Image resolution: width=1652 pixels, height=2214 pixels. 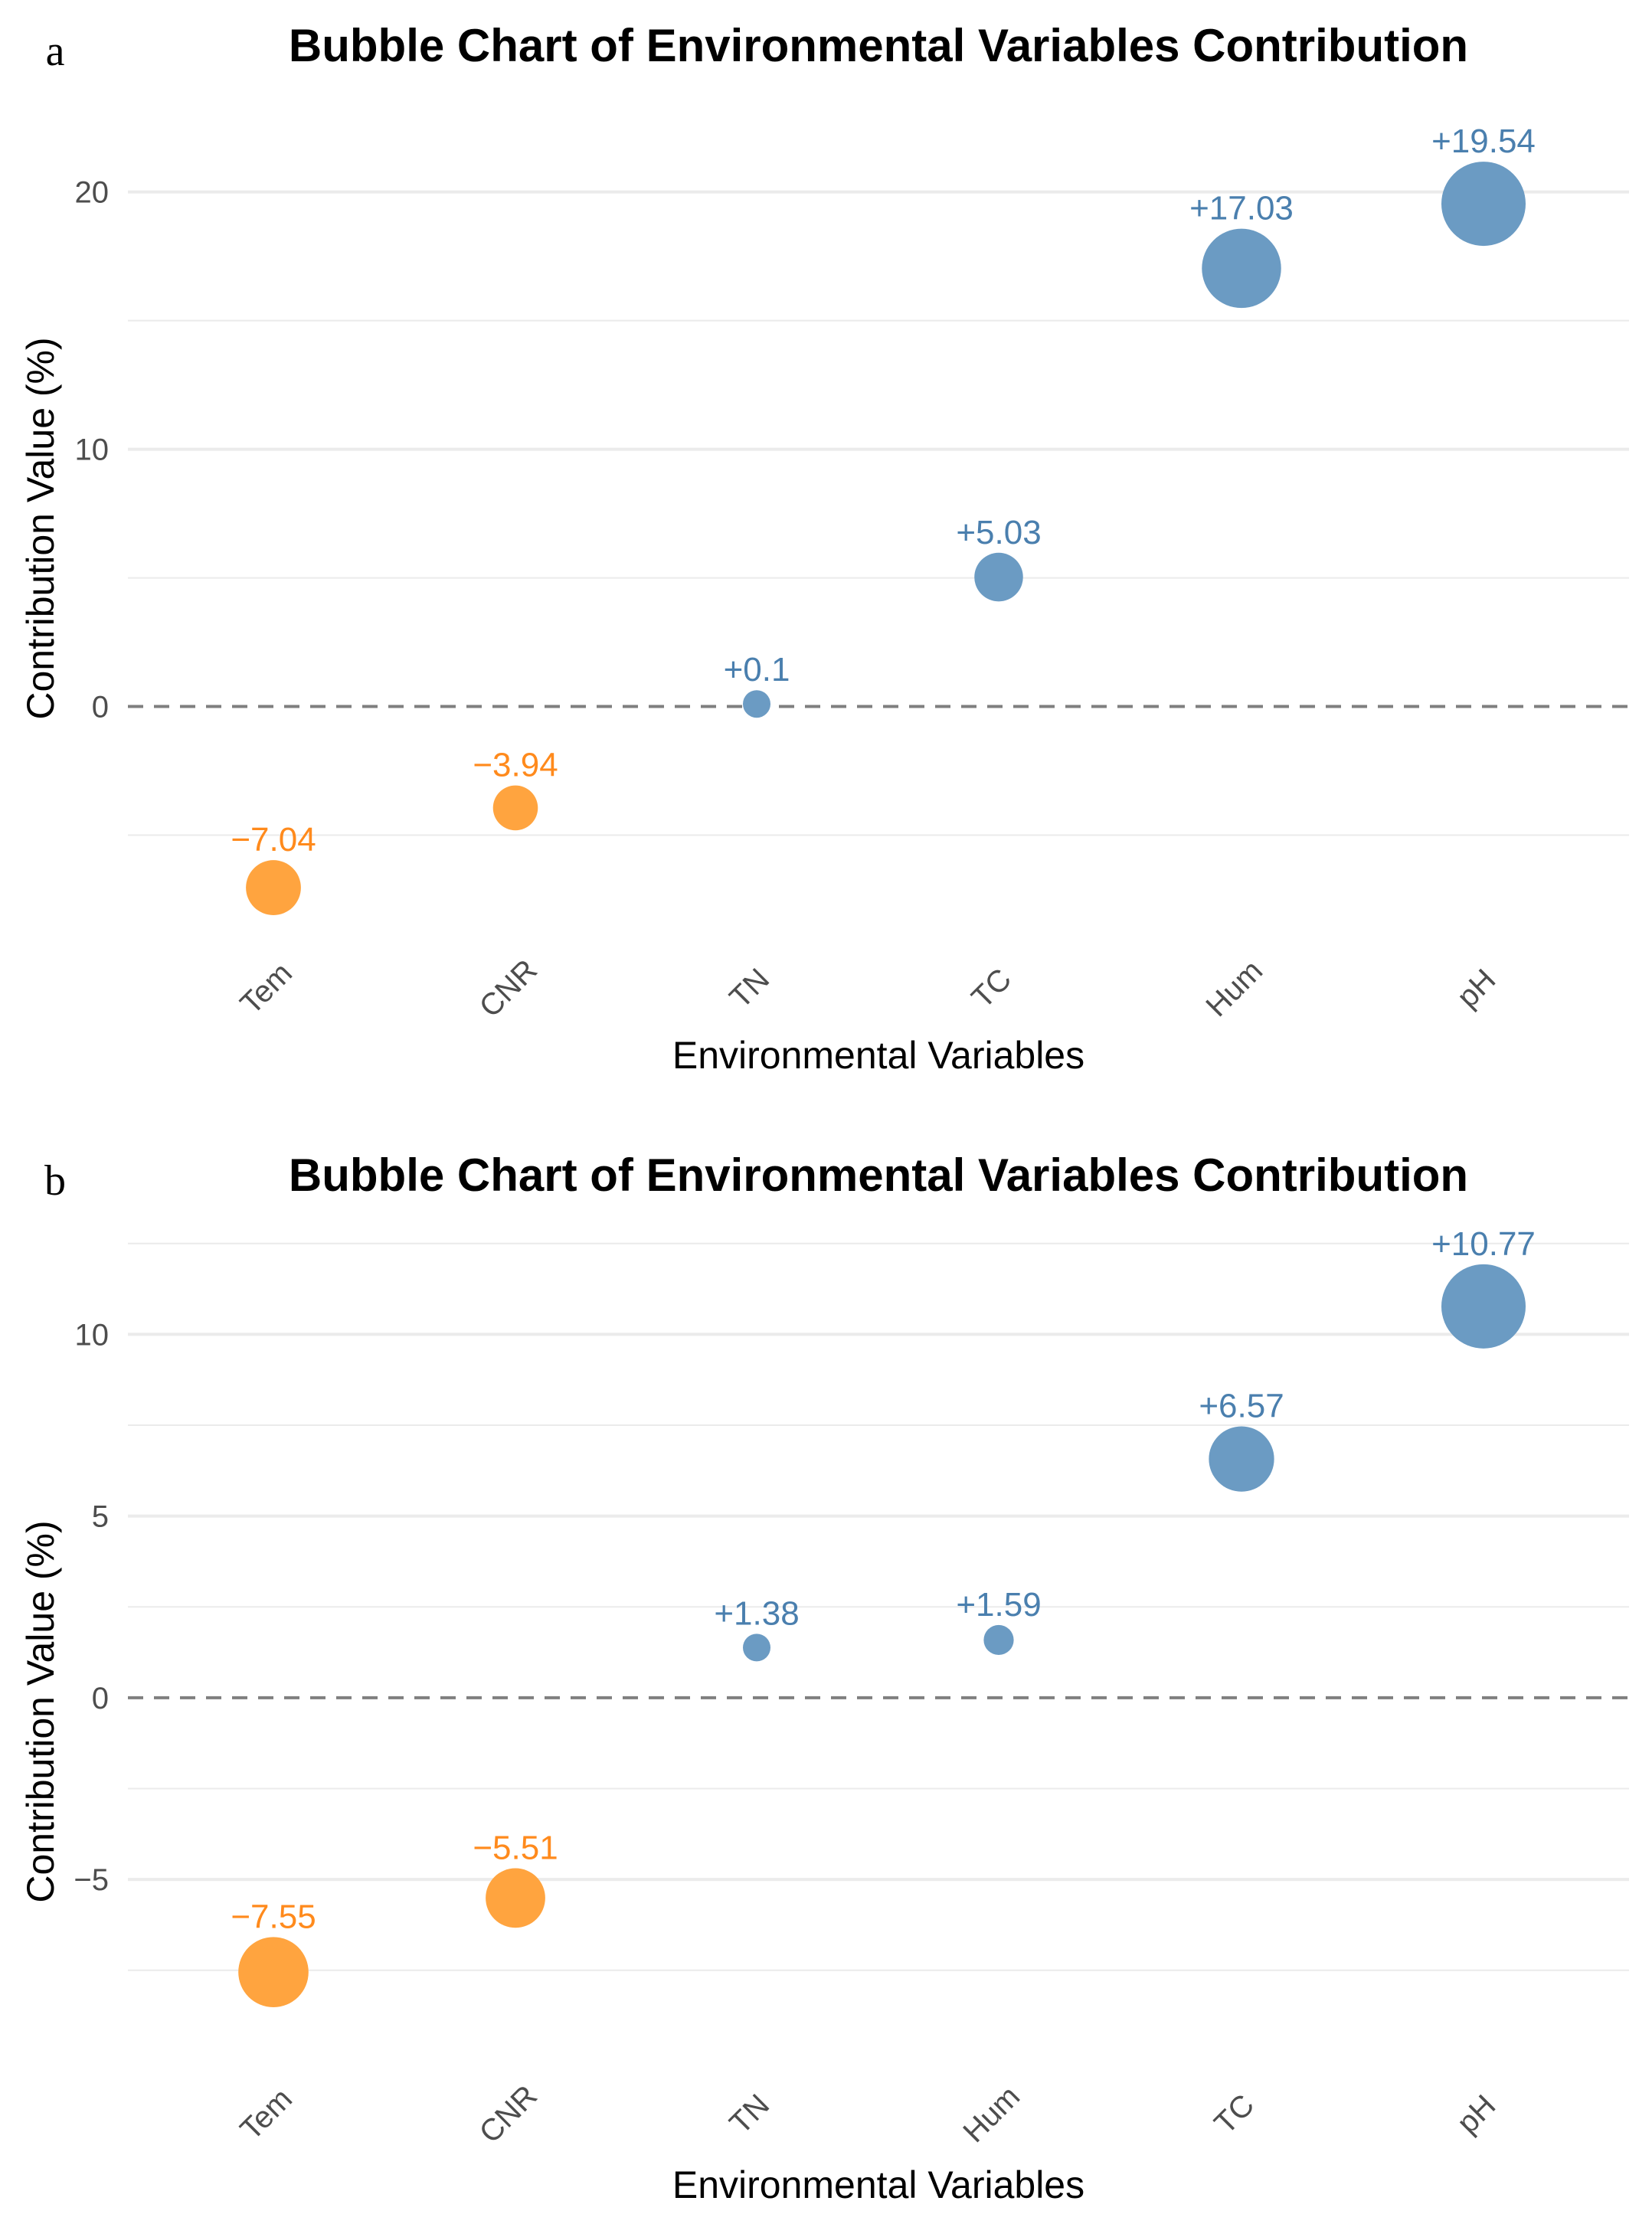 What do you see at coordinates (1483, 1244) in the screenshot?
I see `data-label-pH: +10.77` at bounding box center [1483, 1244].